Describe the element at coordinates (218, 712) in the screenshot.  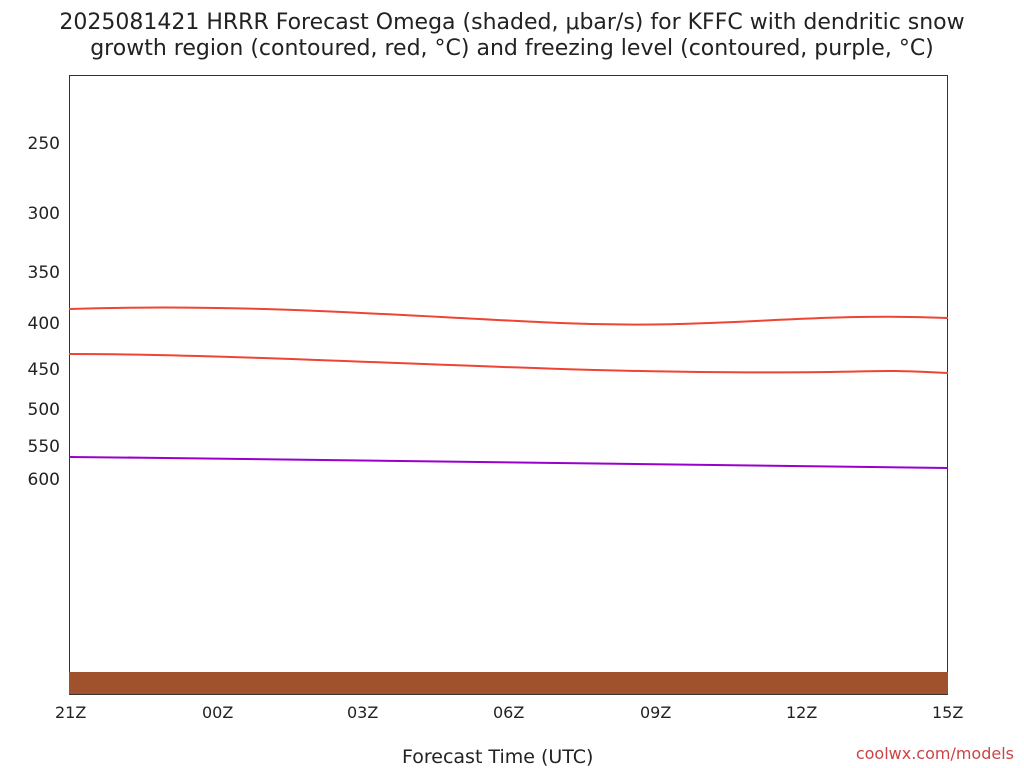
I see `x-tick: 00Z` at that location.